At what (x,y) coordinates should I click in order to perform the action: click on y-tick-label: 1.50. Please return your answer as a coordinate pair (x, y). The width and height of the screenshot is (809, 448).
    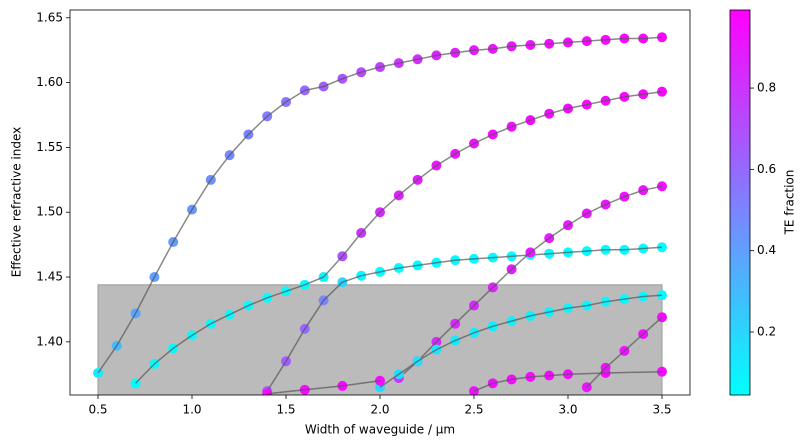
    Looking at the image, I should click on (49, 212).